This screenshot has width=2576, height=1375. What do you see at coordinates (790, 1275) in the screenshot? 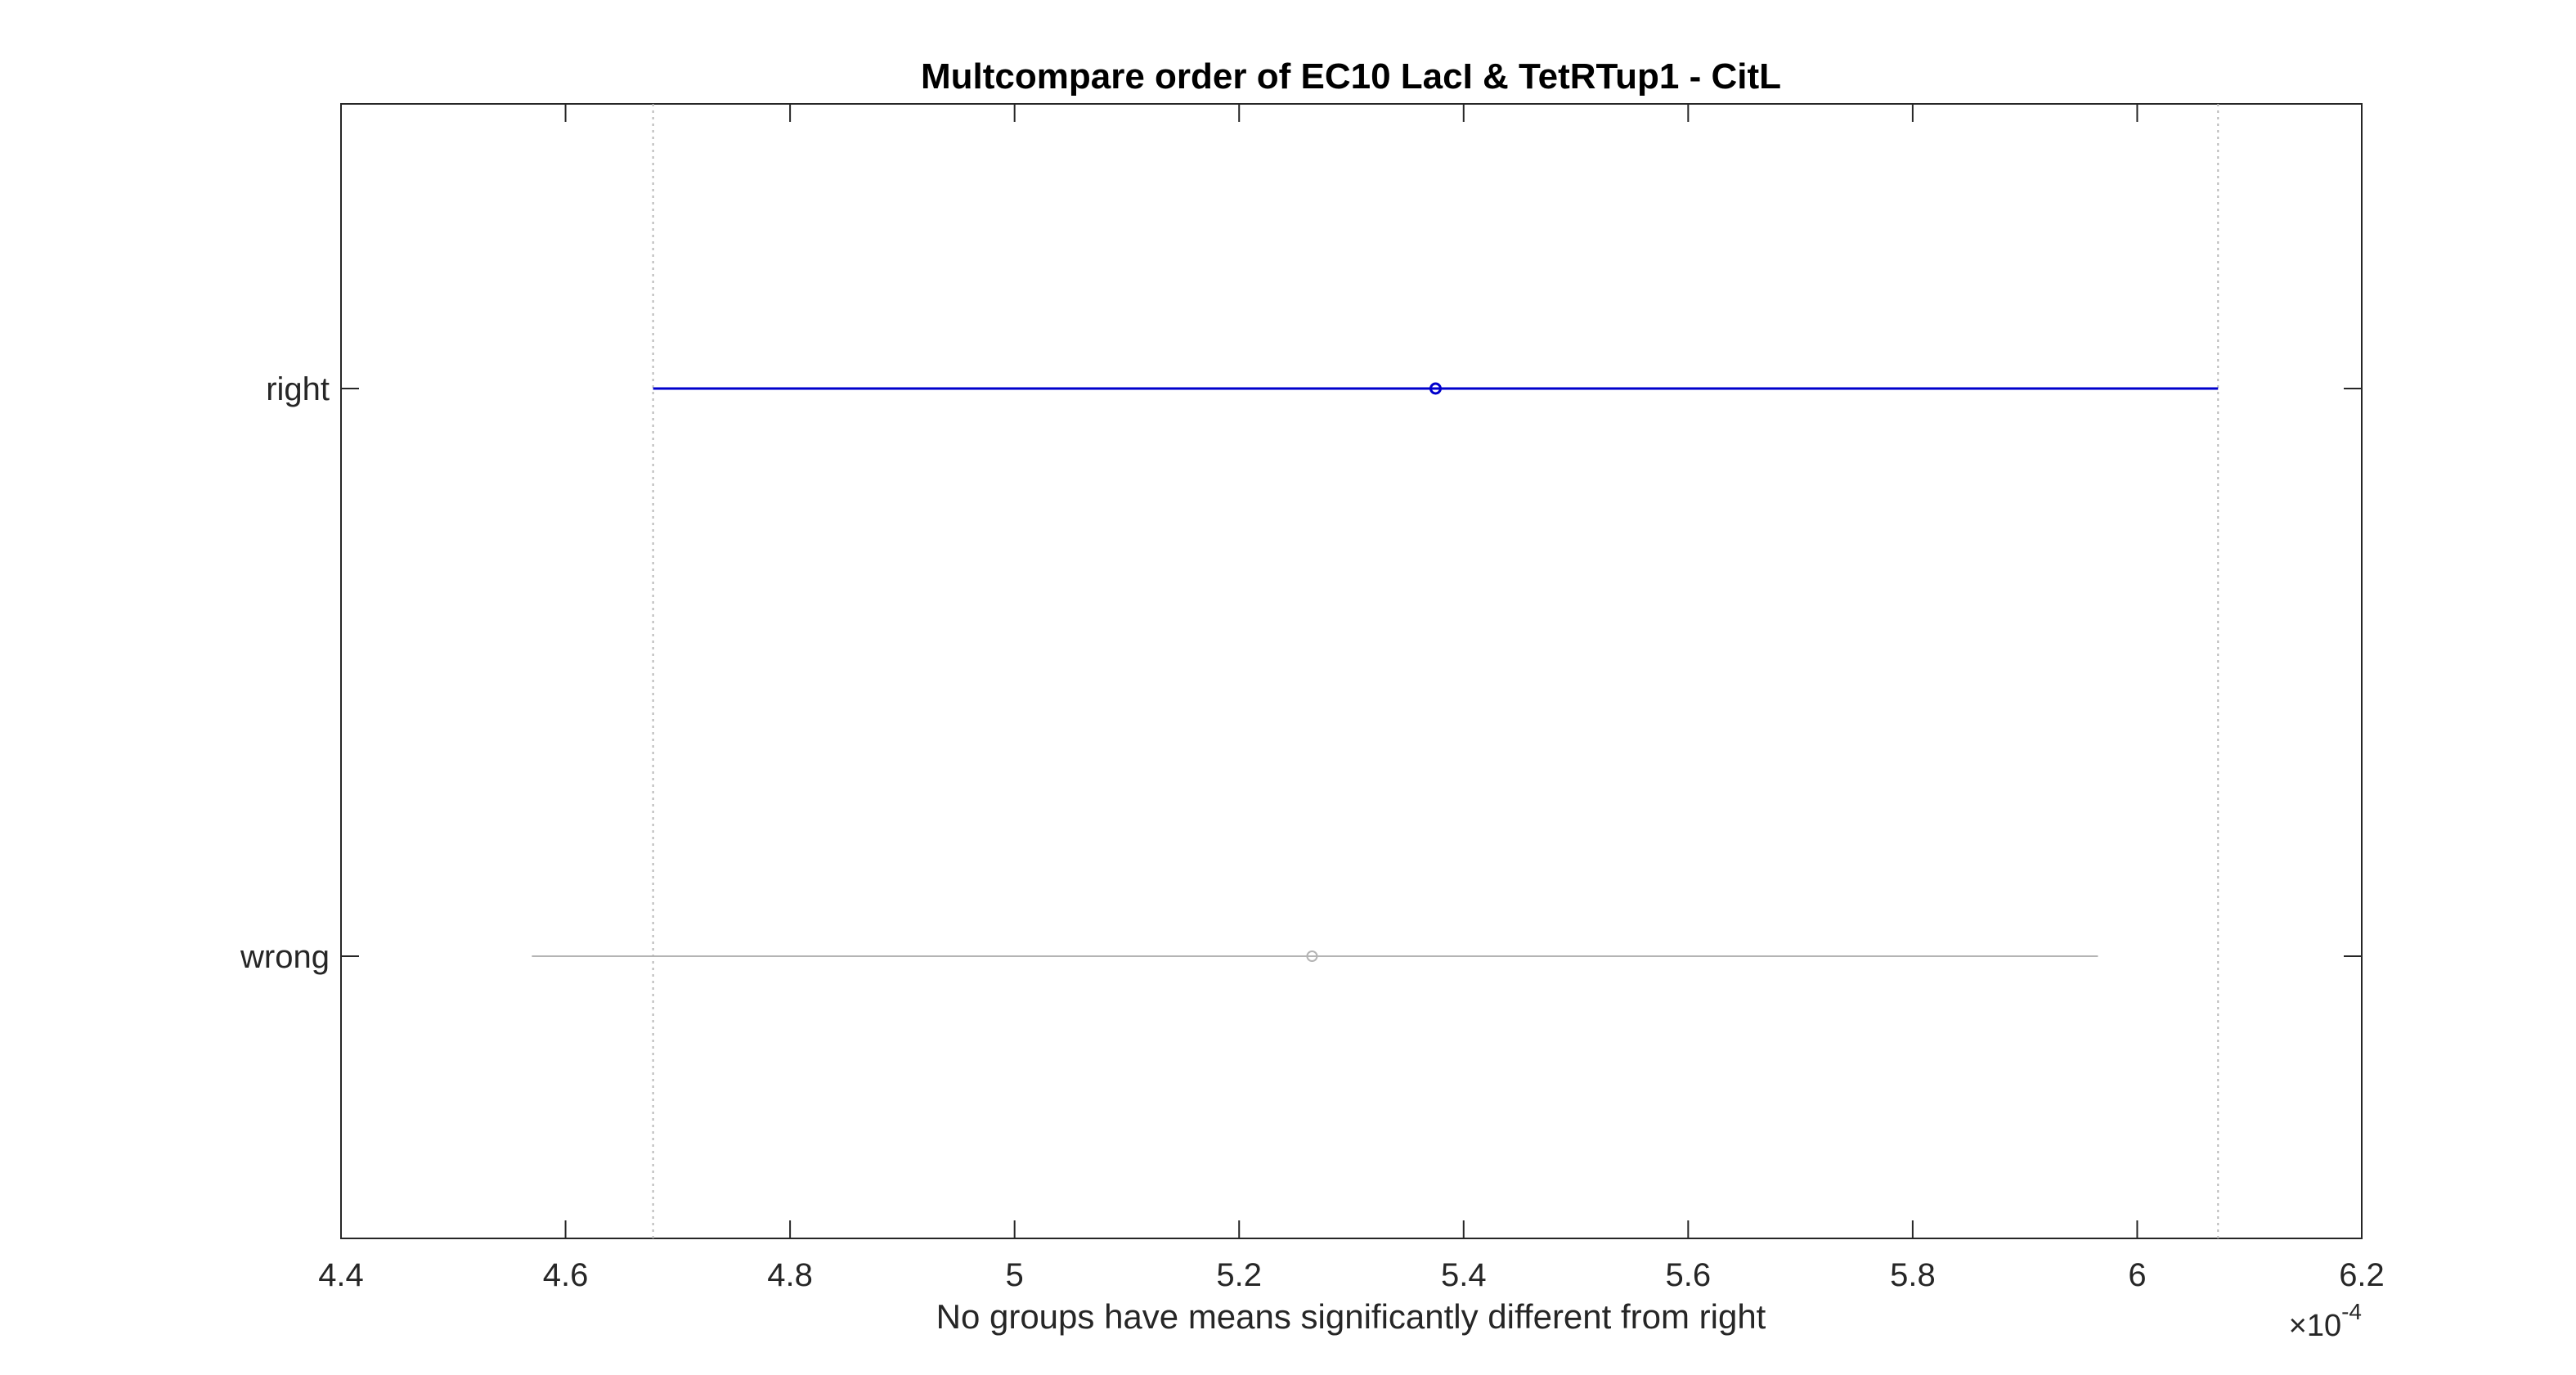
I see `x-tick-label: 4.8` at bounding box center [790, 1275].